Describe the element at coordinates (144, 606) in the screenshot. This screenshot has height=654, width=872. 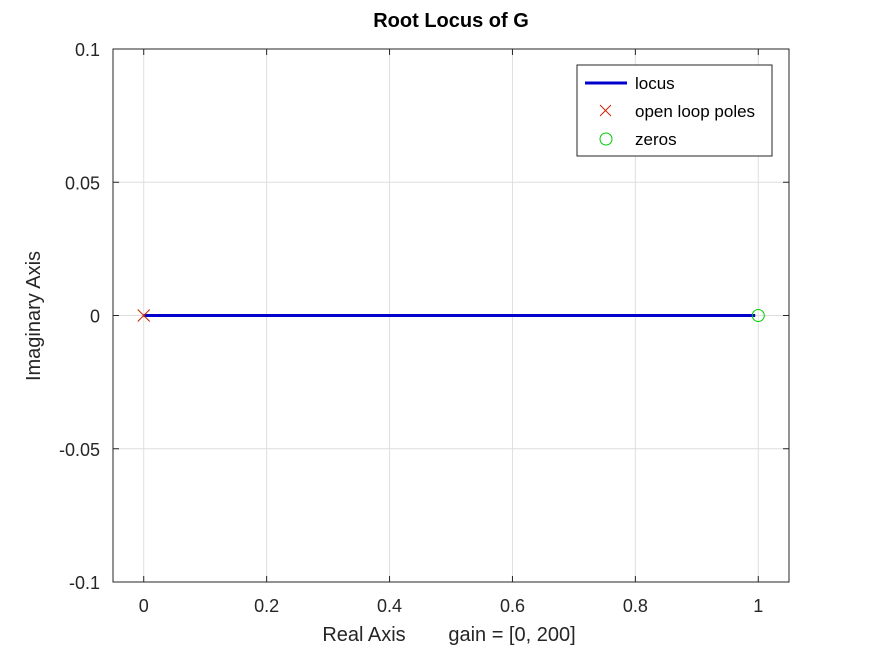
I see `x-tick-label-0: 0` at that location.